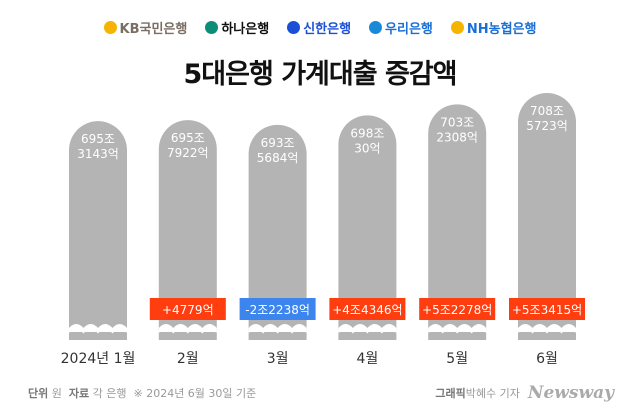 This screenshot has width=640, height=412. Describe the element at coordinates (38, 393) in the screenshot. I see `unit-label: 단위` at that location.